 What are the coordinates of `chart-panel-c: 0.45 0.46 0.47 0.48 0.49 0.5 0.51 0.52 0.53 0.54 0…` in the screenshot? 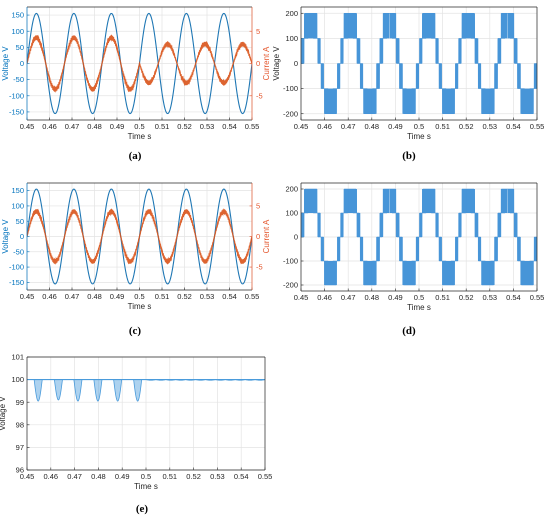 It's located at (136, 246).